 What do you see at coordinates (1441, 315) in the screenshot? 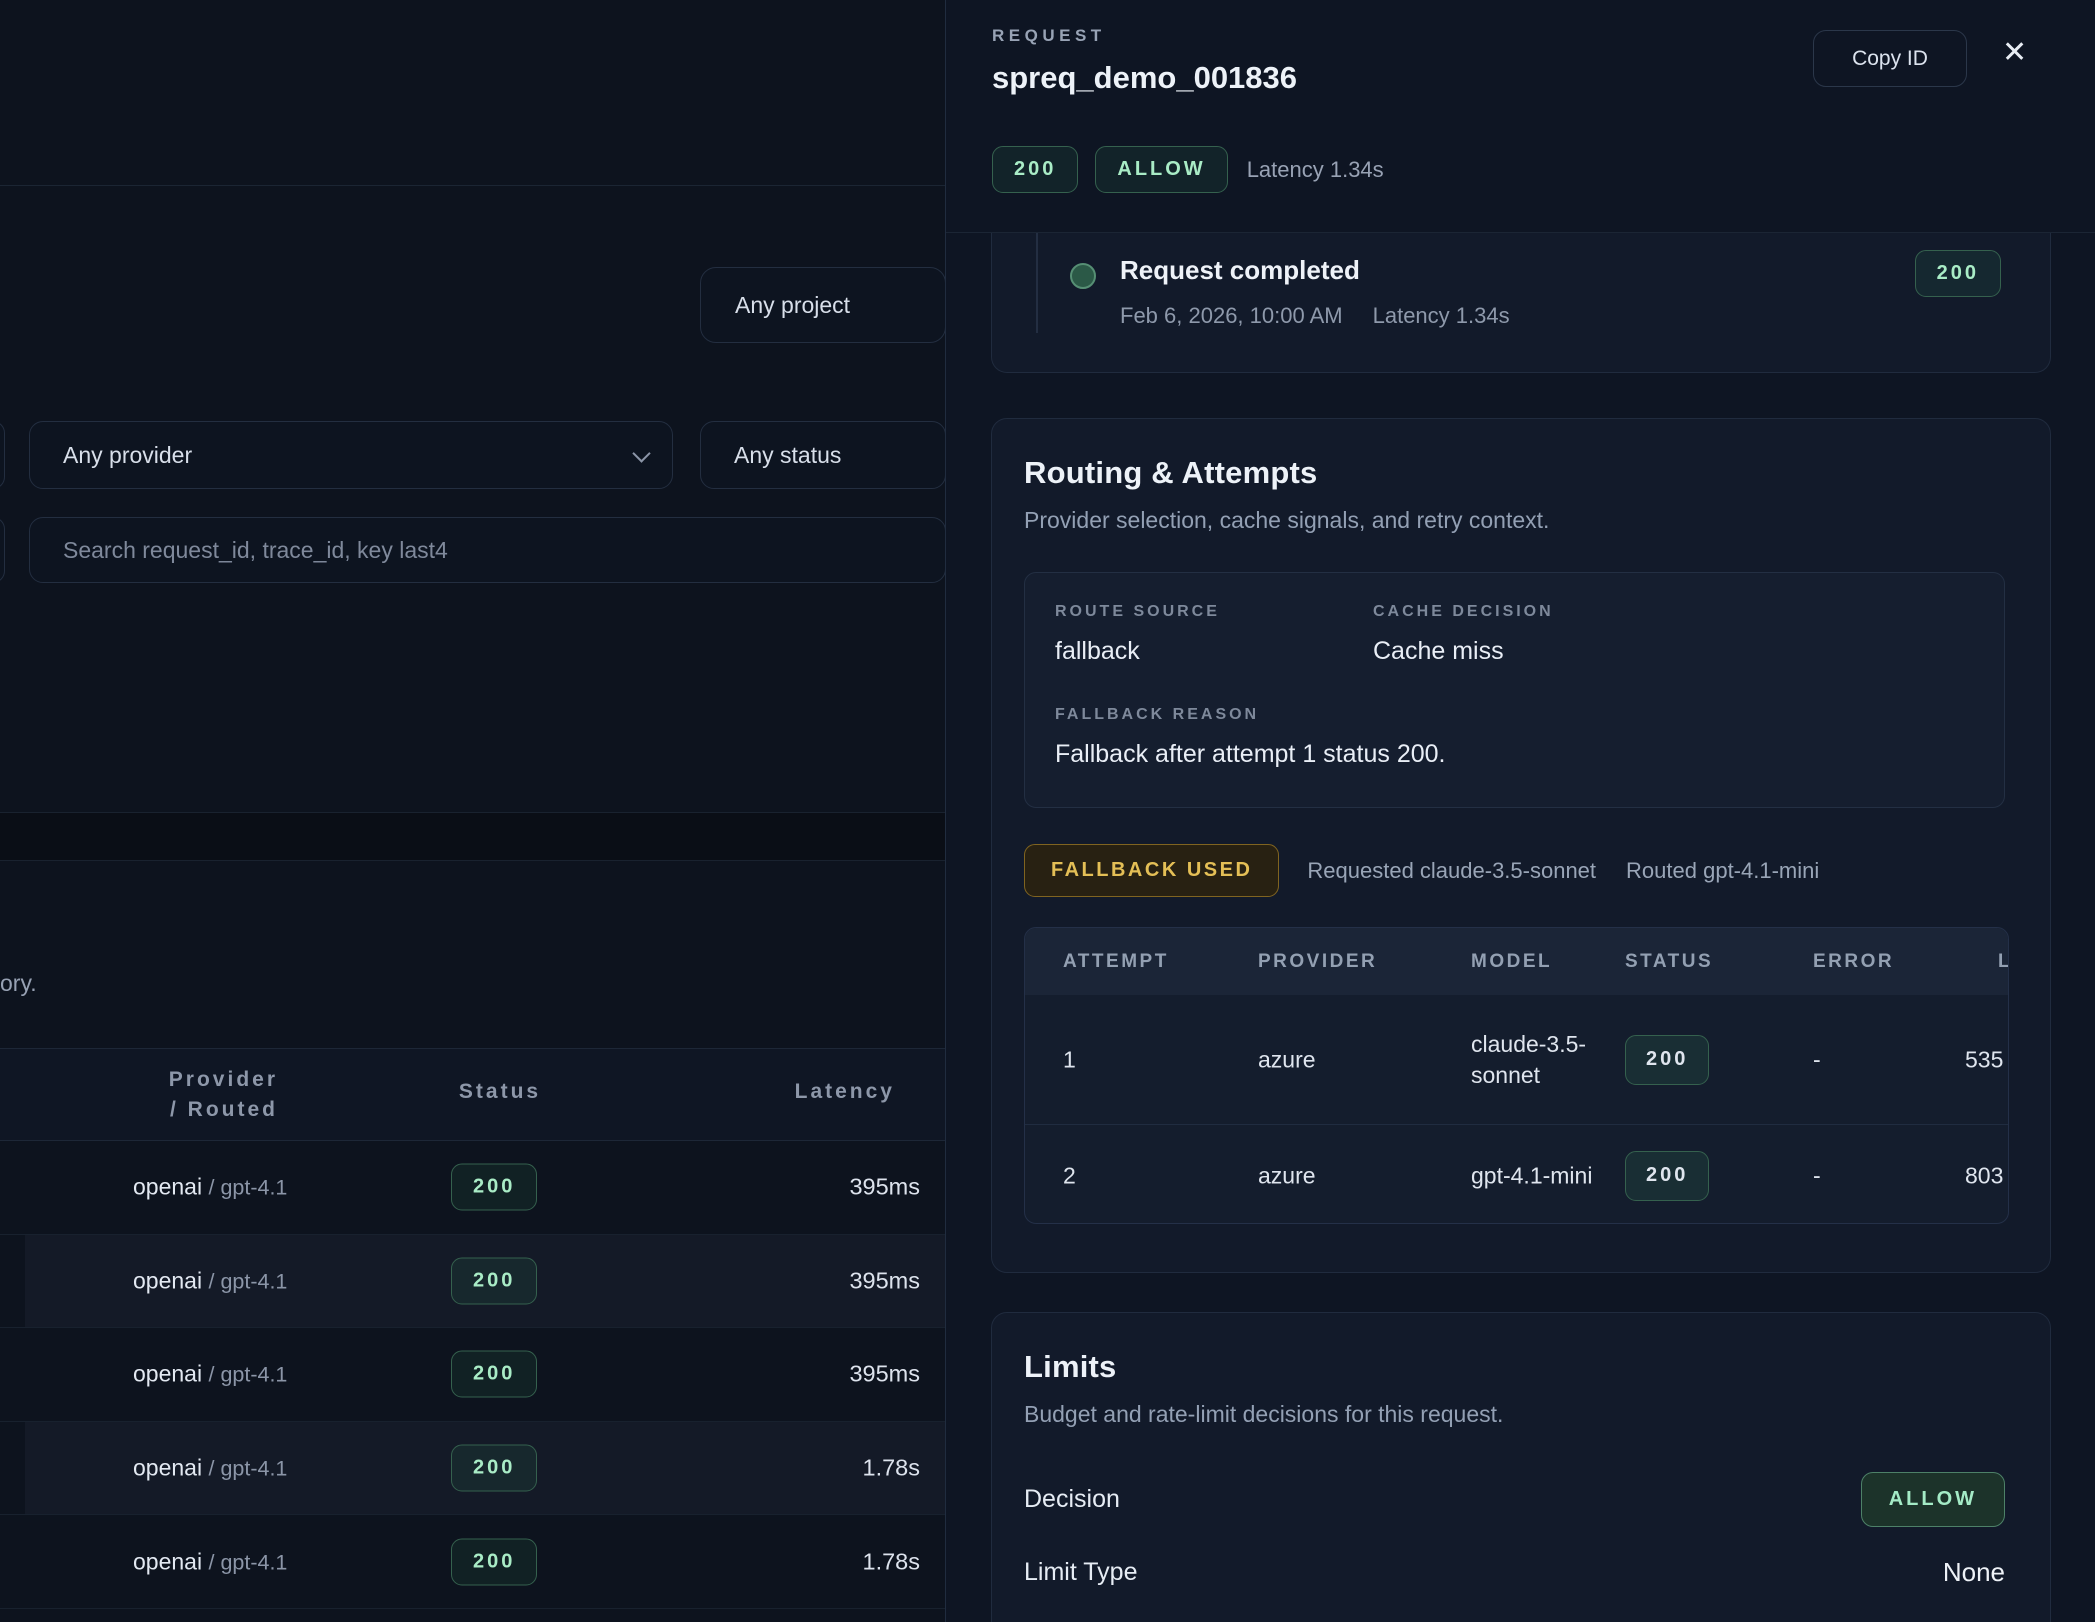
I see `timeline-latency: Latency 1.34s` at bounding box center [1441, 315].